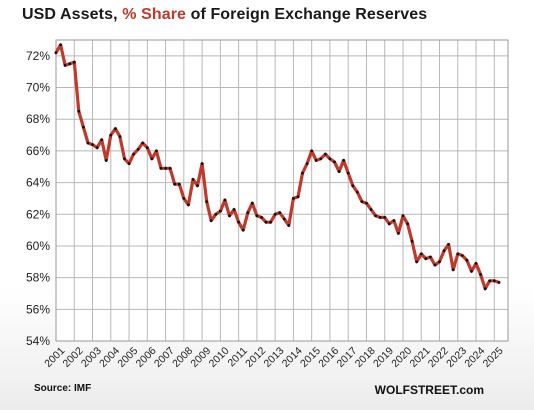 The height and width of the screenshot is (410, 534). I want to click on source-note: Source: IMF, so click(63, 388).